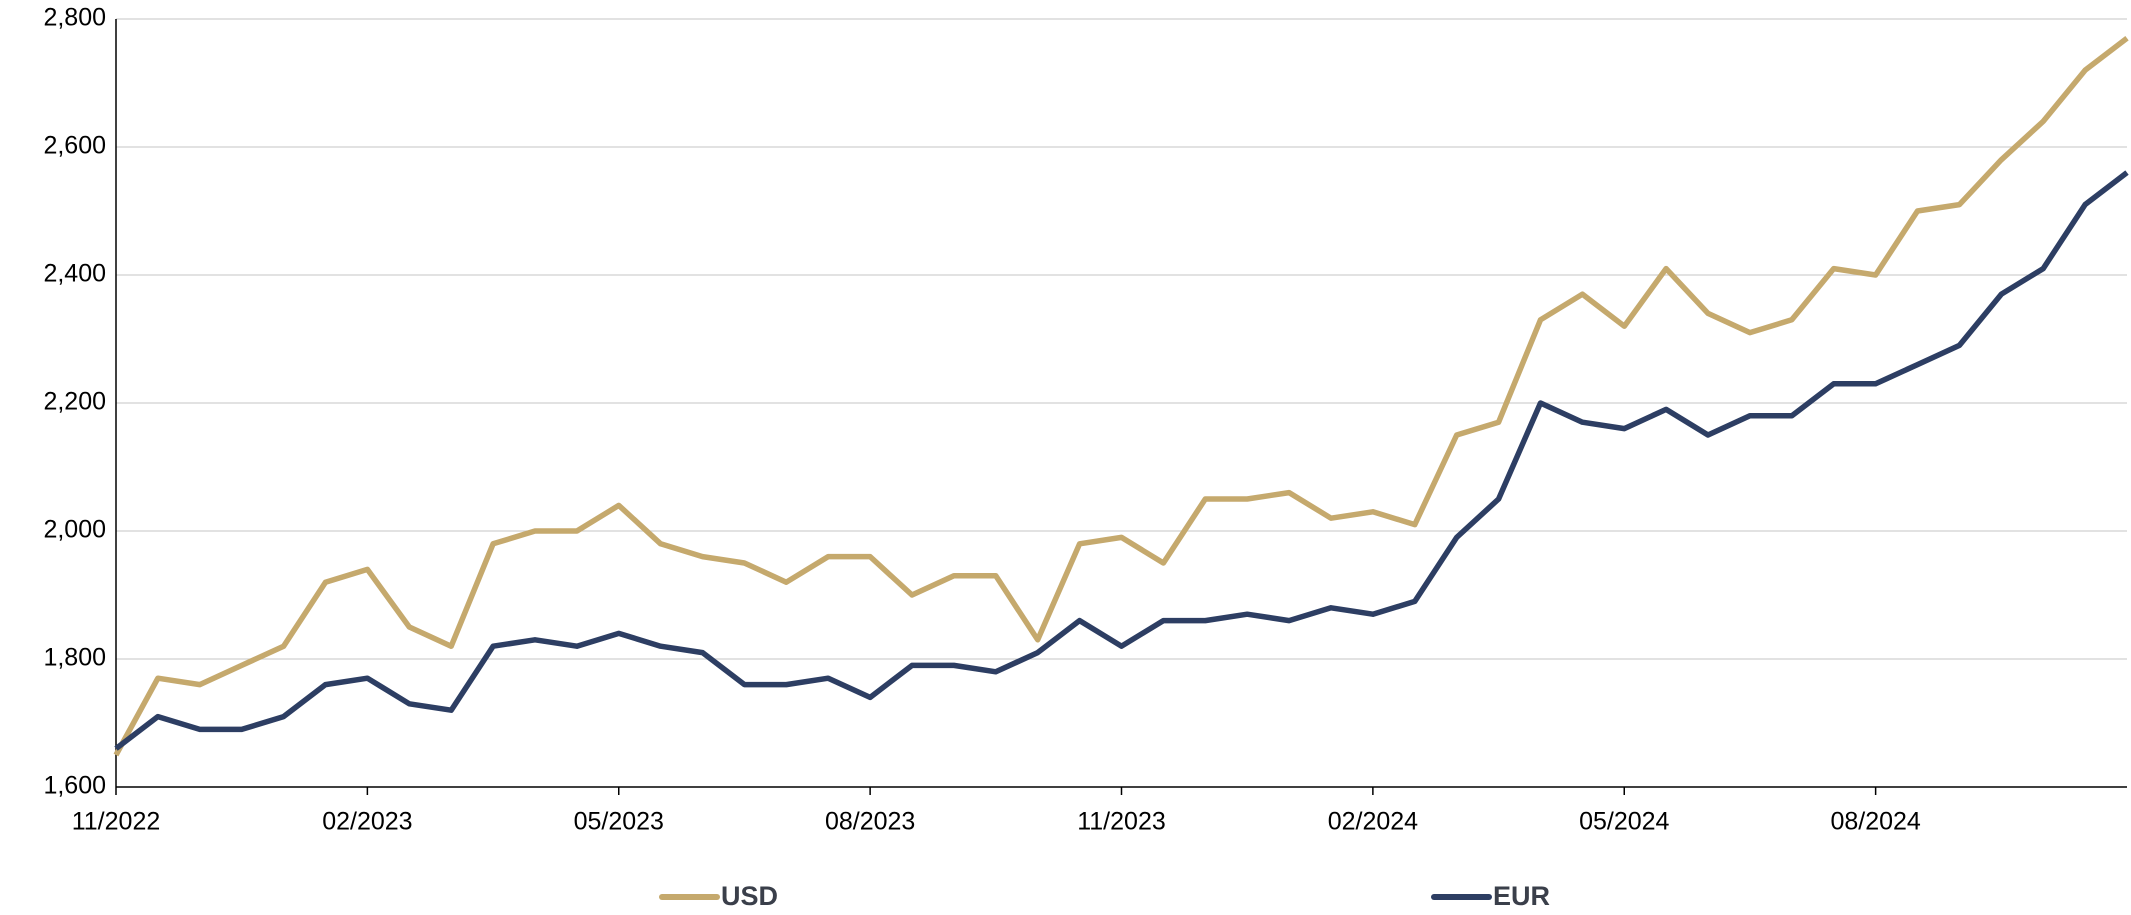  What do you see at coordinates (1373, 822) in the screenshot?
I see `x-tick-label: 02/2024` at bounding box center [1373, 822].